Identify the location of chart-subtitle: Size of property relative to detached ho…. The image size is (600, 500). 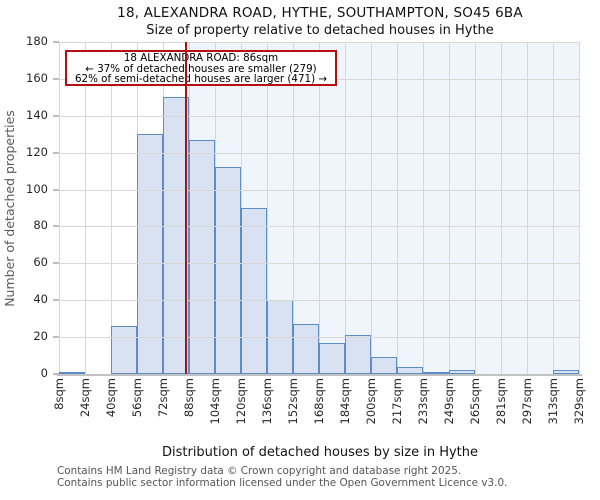
(320, 30).